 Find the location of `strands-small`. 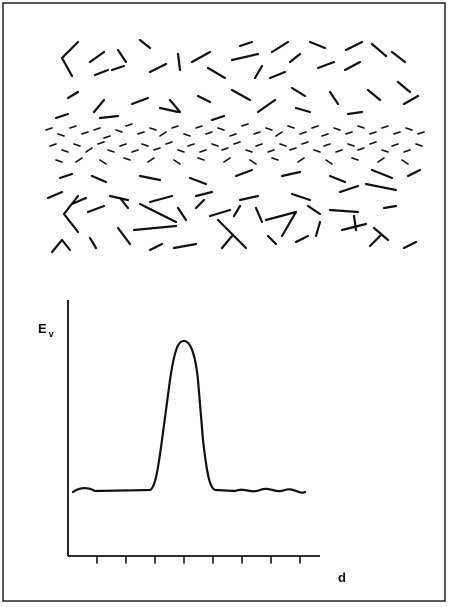

strands-small is located at coordinates (235, 144).